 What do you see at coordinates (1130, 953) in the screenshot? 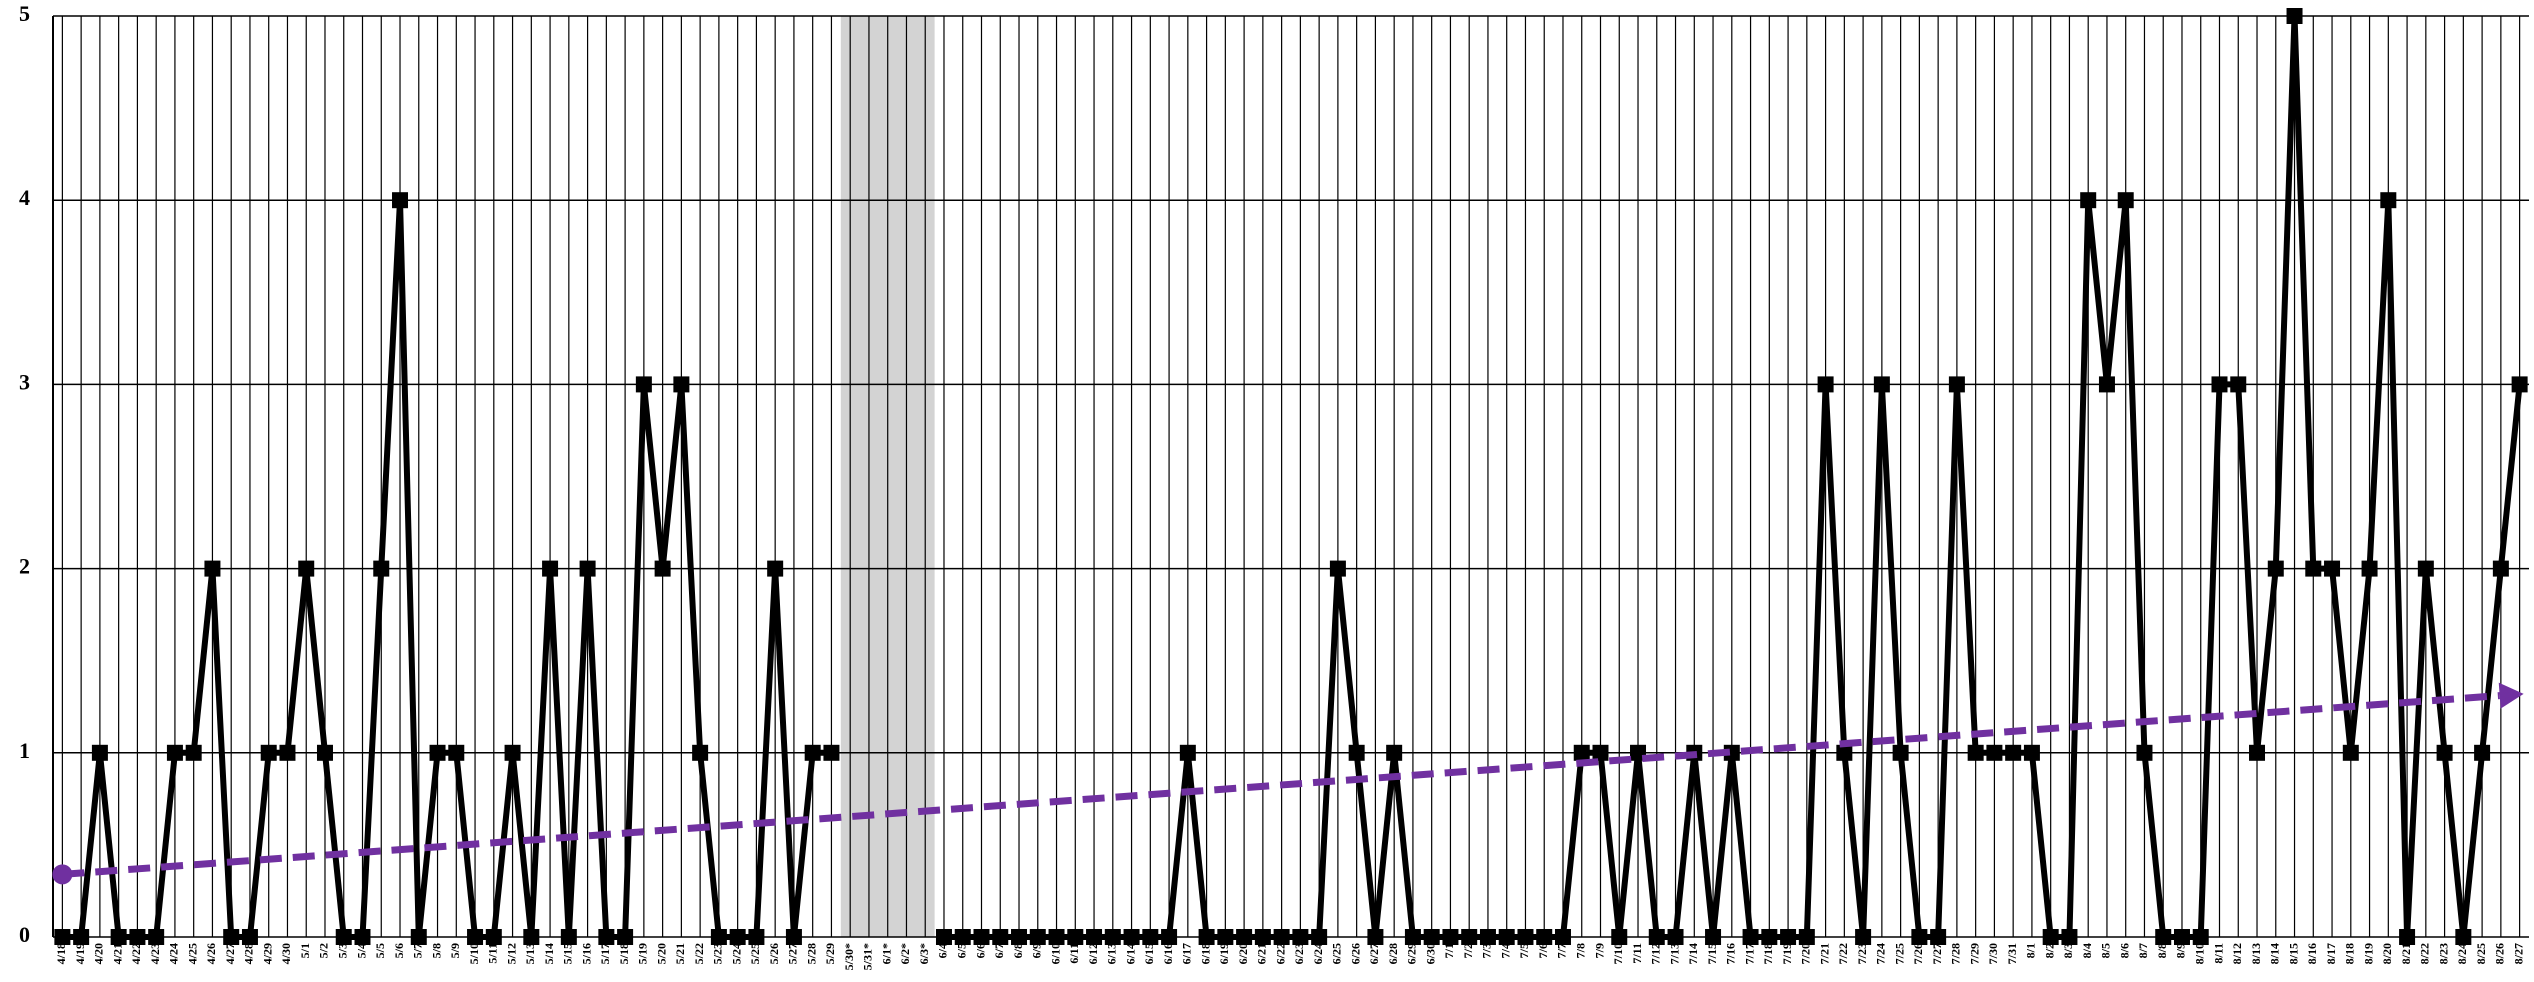
I see `x-tick-label: 6/14` at bounding box center [1130, 953].